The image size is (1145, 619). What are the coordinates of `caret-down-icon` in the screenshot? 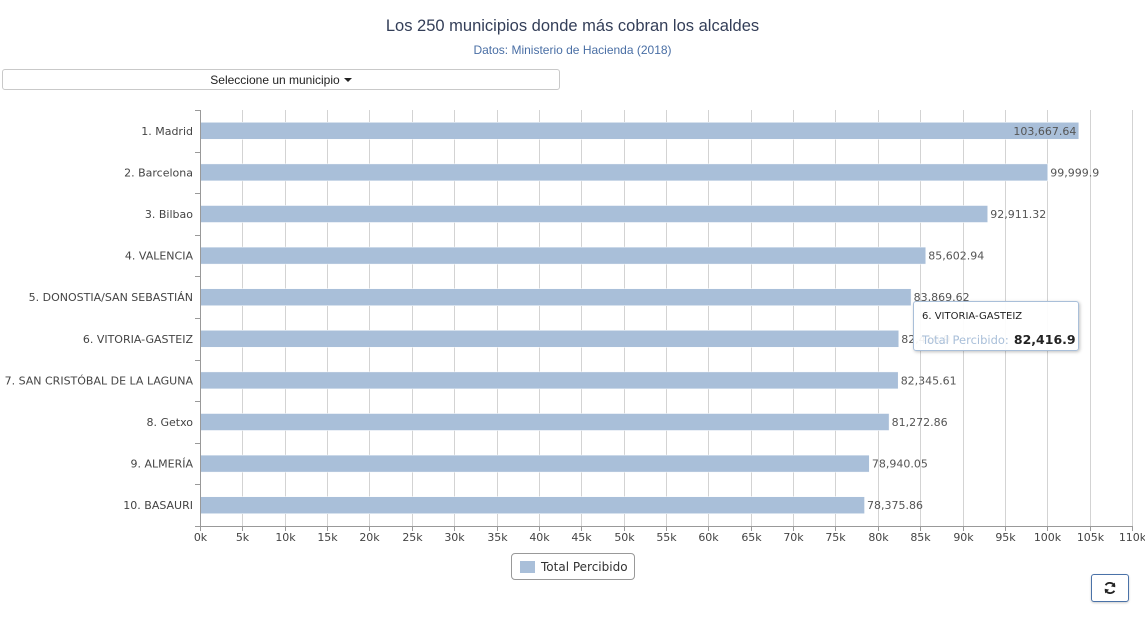 It's located at (347, 79).